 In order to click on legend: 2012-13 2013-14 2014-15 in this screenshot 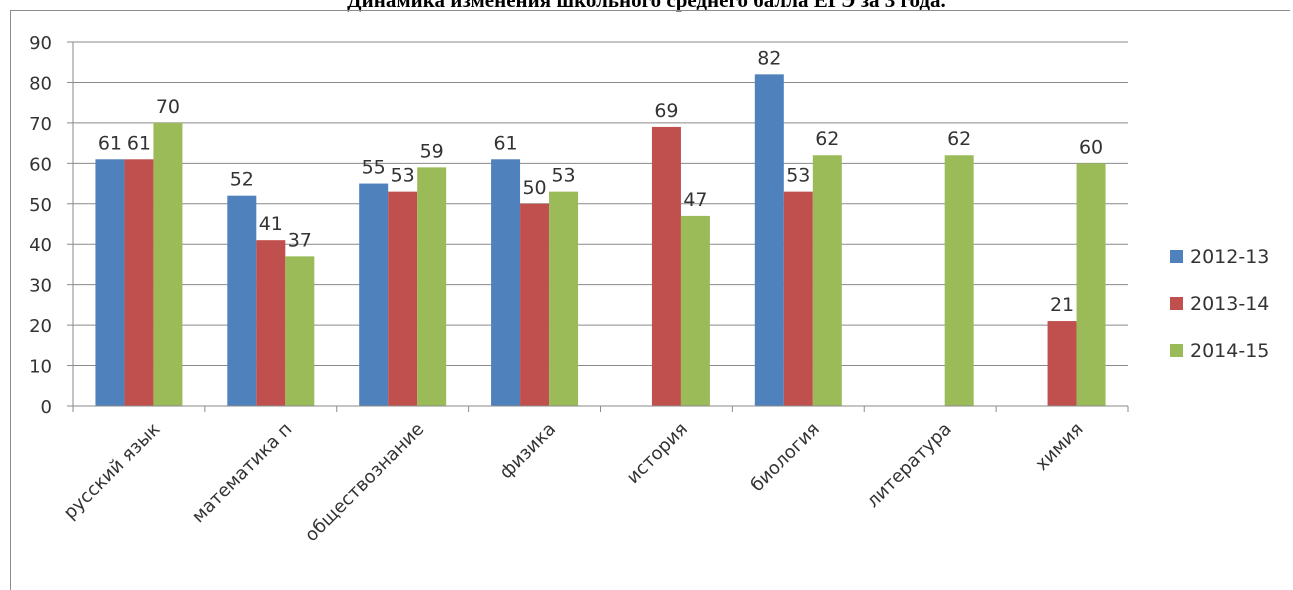, I will do `click(1219, 304)`.